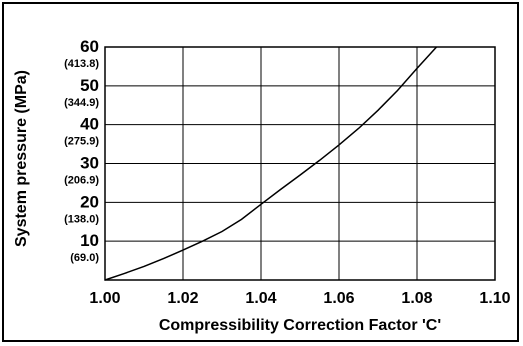  What do you see at coordinates (182, 298) in the screenshot?
I see `x-tick-label: 1.02` at bounding box center [182, 298].